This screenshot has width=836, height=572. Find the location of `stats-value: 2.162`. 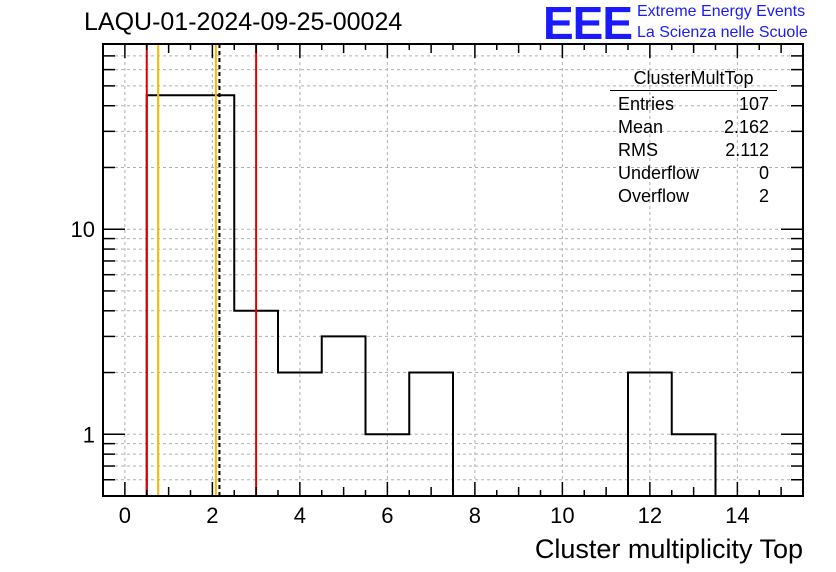

stats-value: 2.162 is located at coordinates (746, 127).